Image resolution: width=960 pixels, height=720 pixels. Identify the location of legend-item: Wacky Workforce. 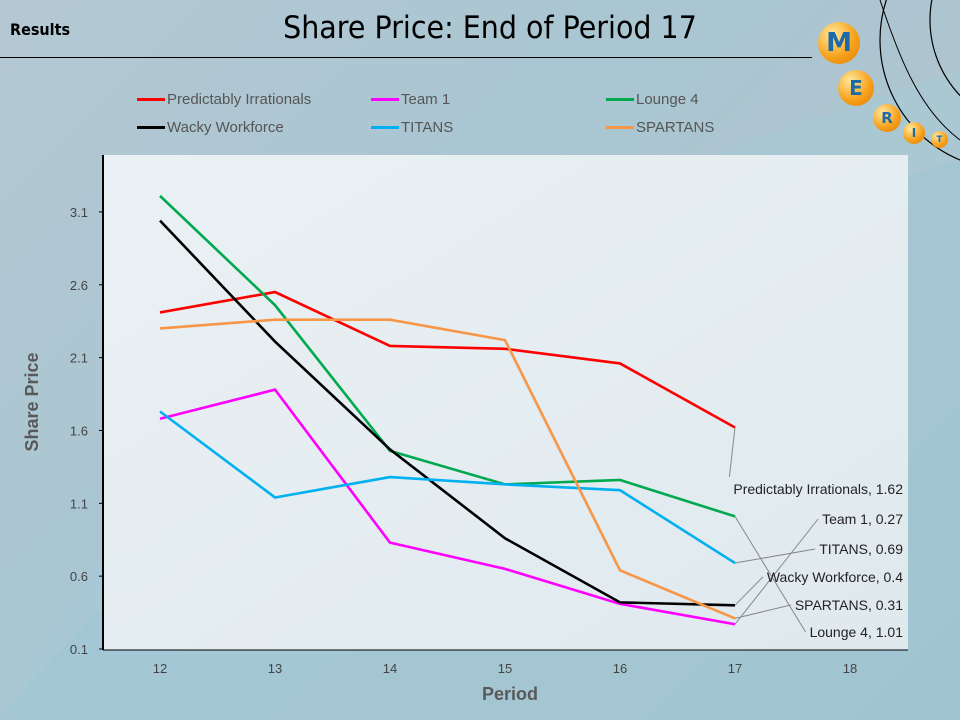
(210, 127).